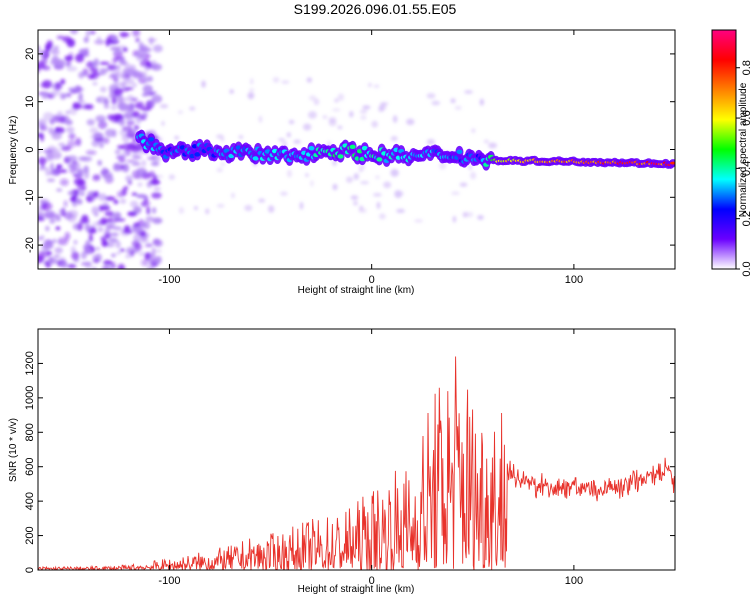 The image size is (750, 600). Describe the element at coordinates (30, 149) in the screenshot. I see `y-tick-label: 0` at that location.